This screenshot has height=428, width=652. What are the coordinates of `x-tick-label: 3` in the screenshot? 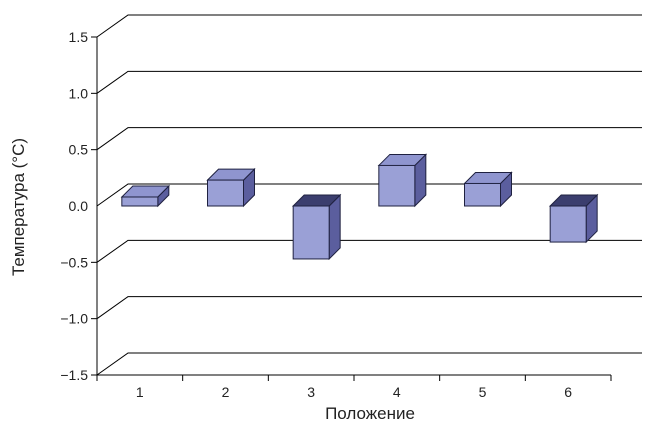 It's located at (311, 392).